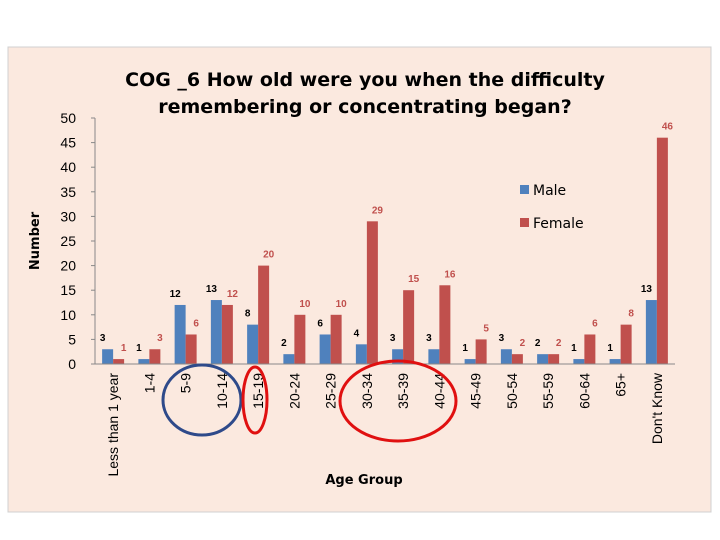  I want to click on x-tick-label: 65+, so click(621, 385).